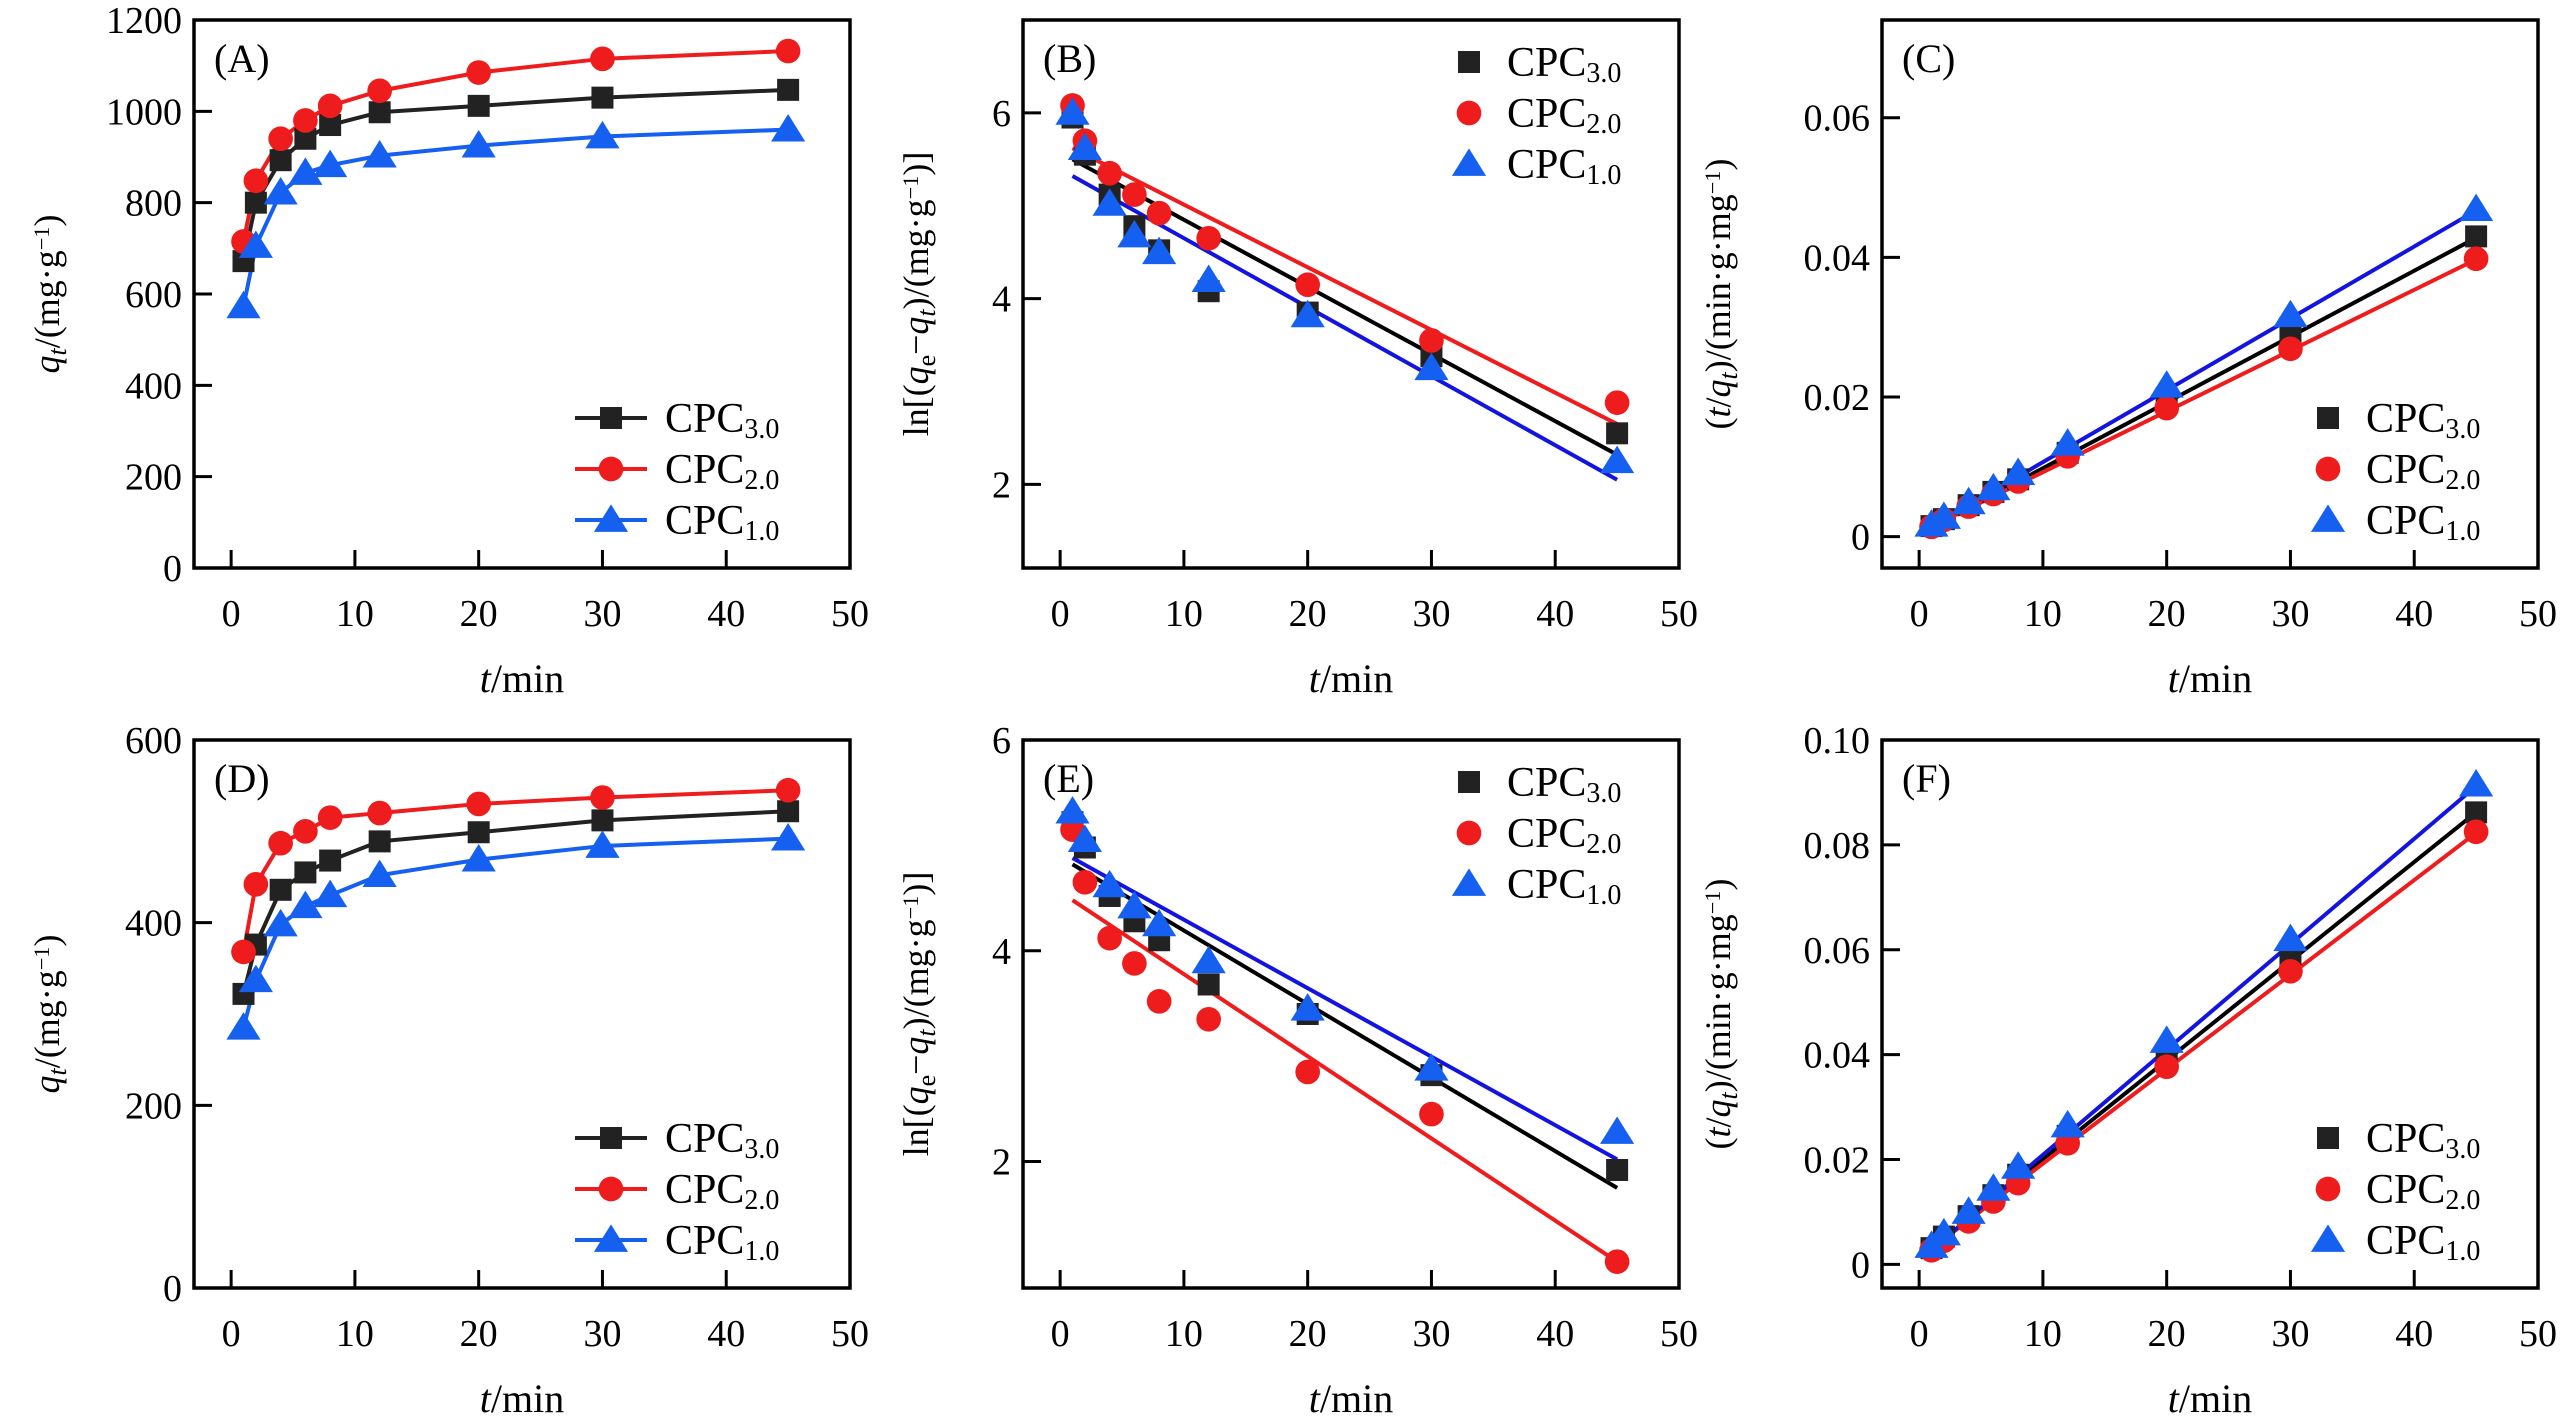 This screenshot has height=1417, width=2567. What do you see at coordinates (677, 471) in the screenshot?
I see `legend-item: CPC2.0` at bounding box center [677, 471].